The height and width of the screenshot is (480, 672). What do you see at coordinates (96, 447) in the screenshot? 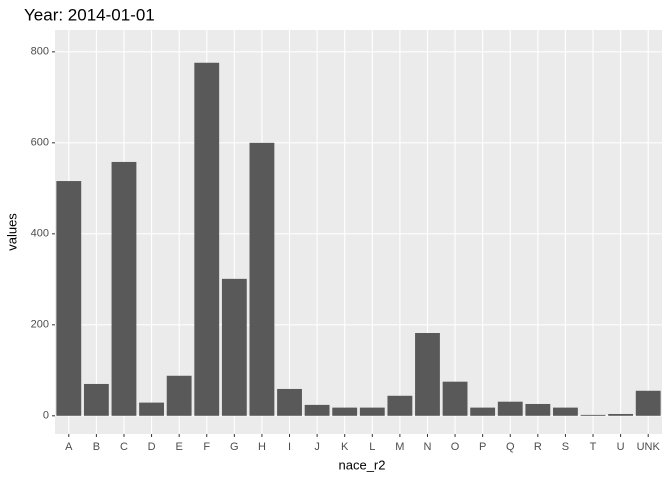
I see `x-tick-label: B` at bounding box center [96, 447].